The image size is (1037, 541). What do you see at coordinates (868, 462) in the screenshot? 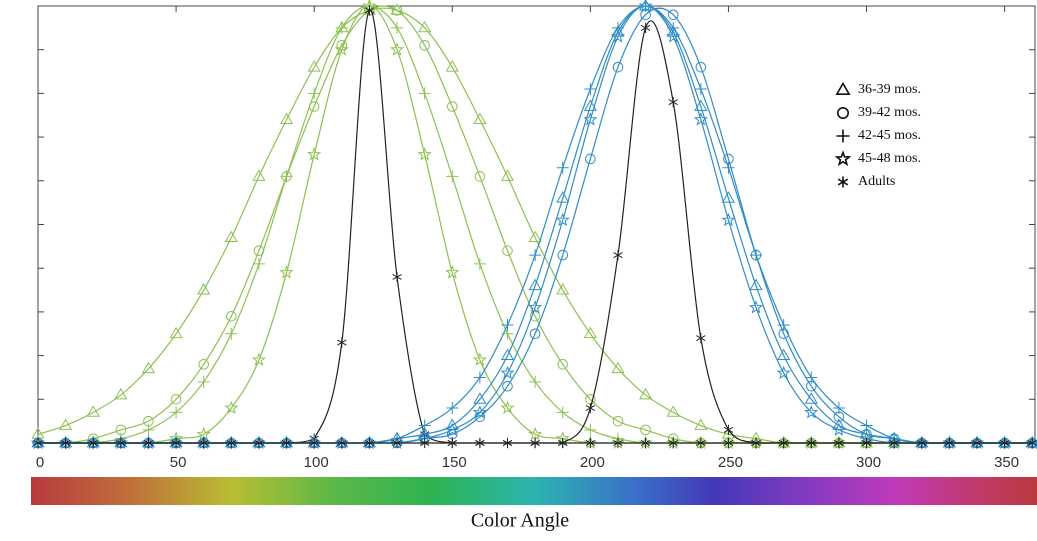
I see `x-tick-label: 300` at bounding box center [868, 462].